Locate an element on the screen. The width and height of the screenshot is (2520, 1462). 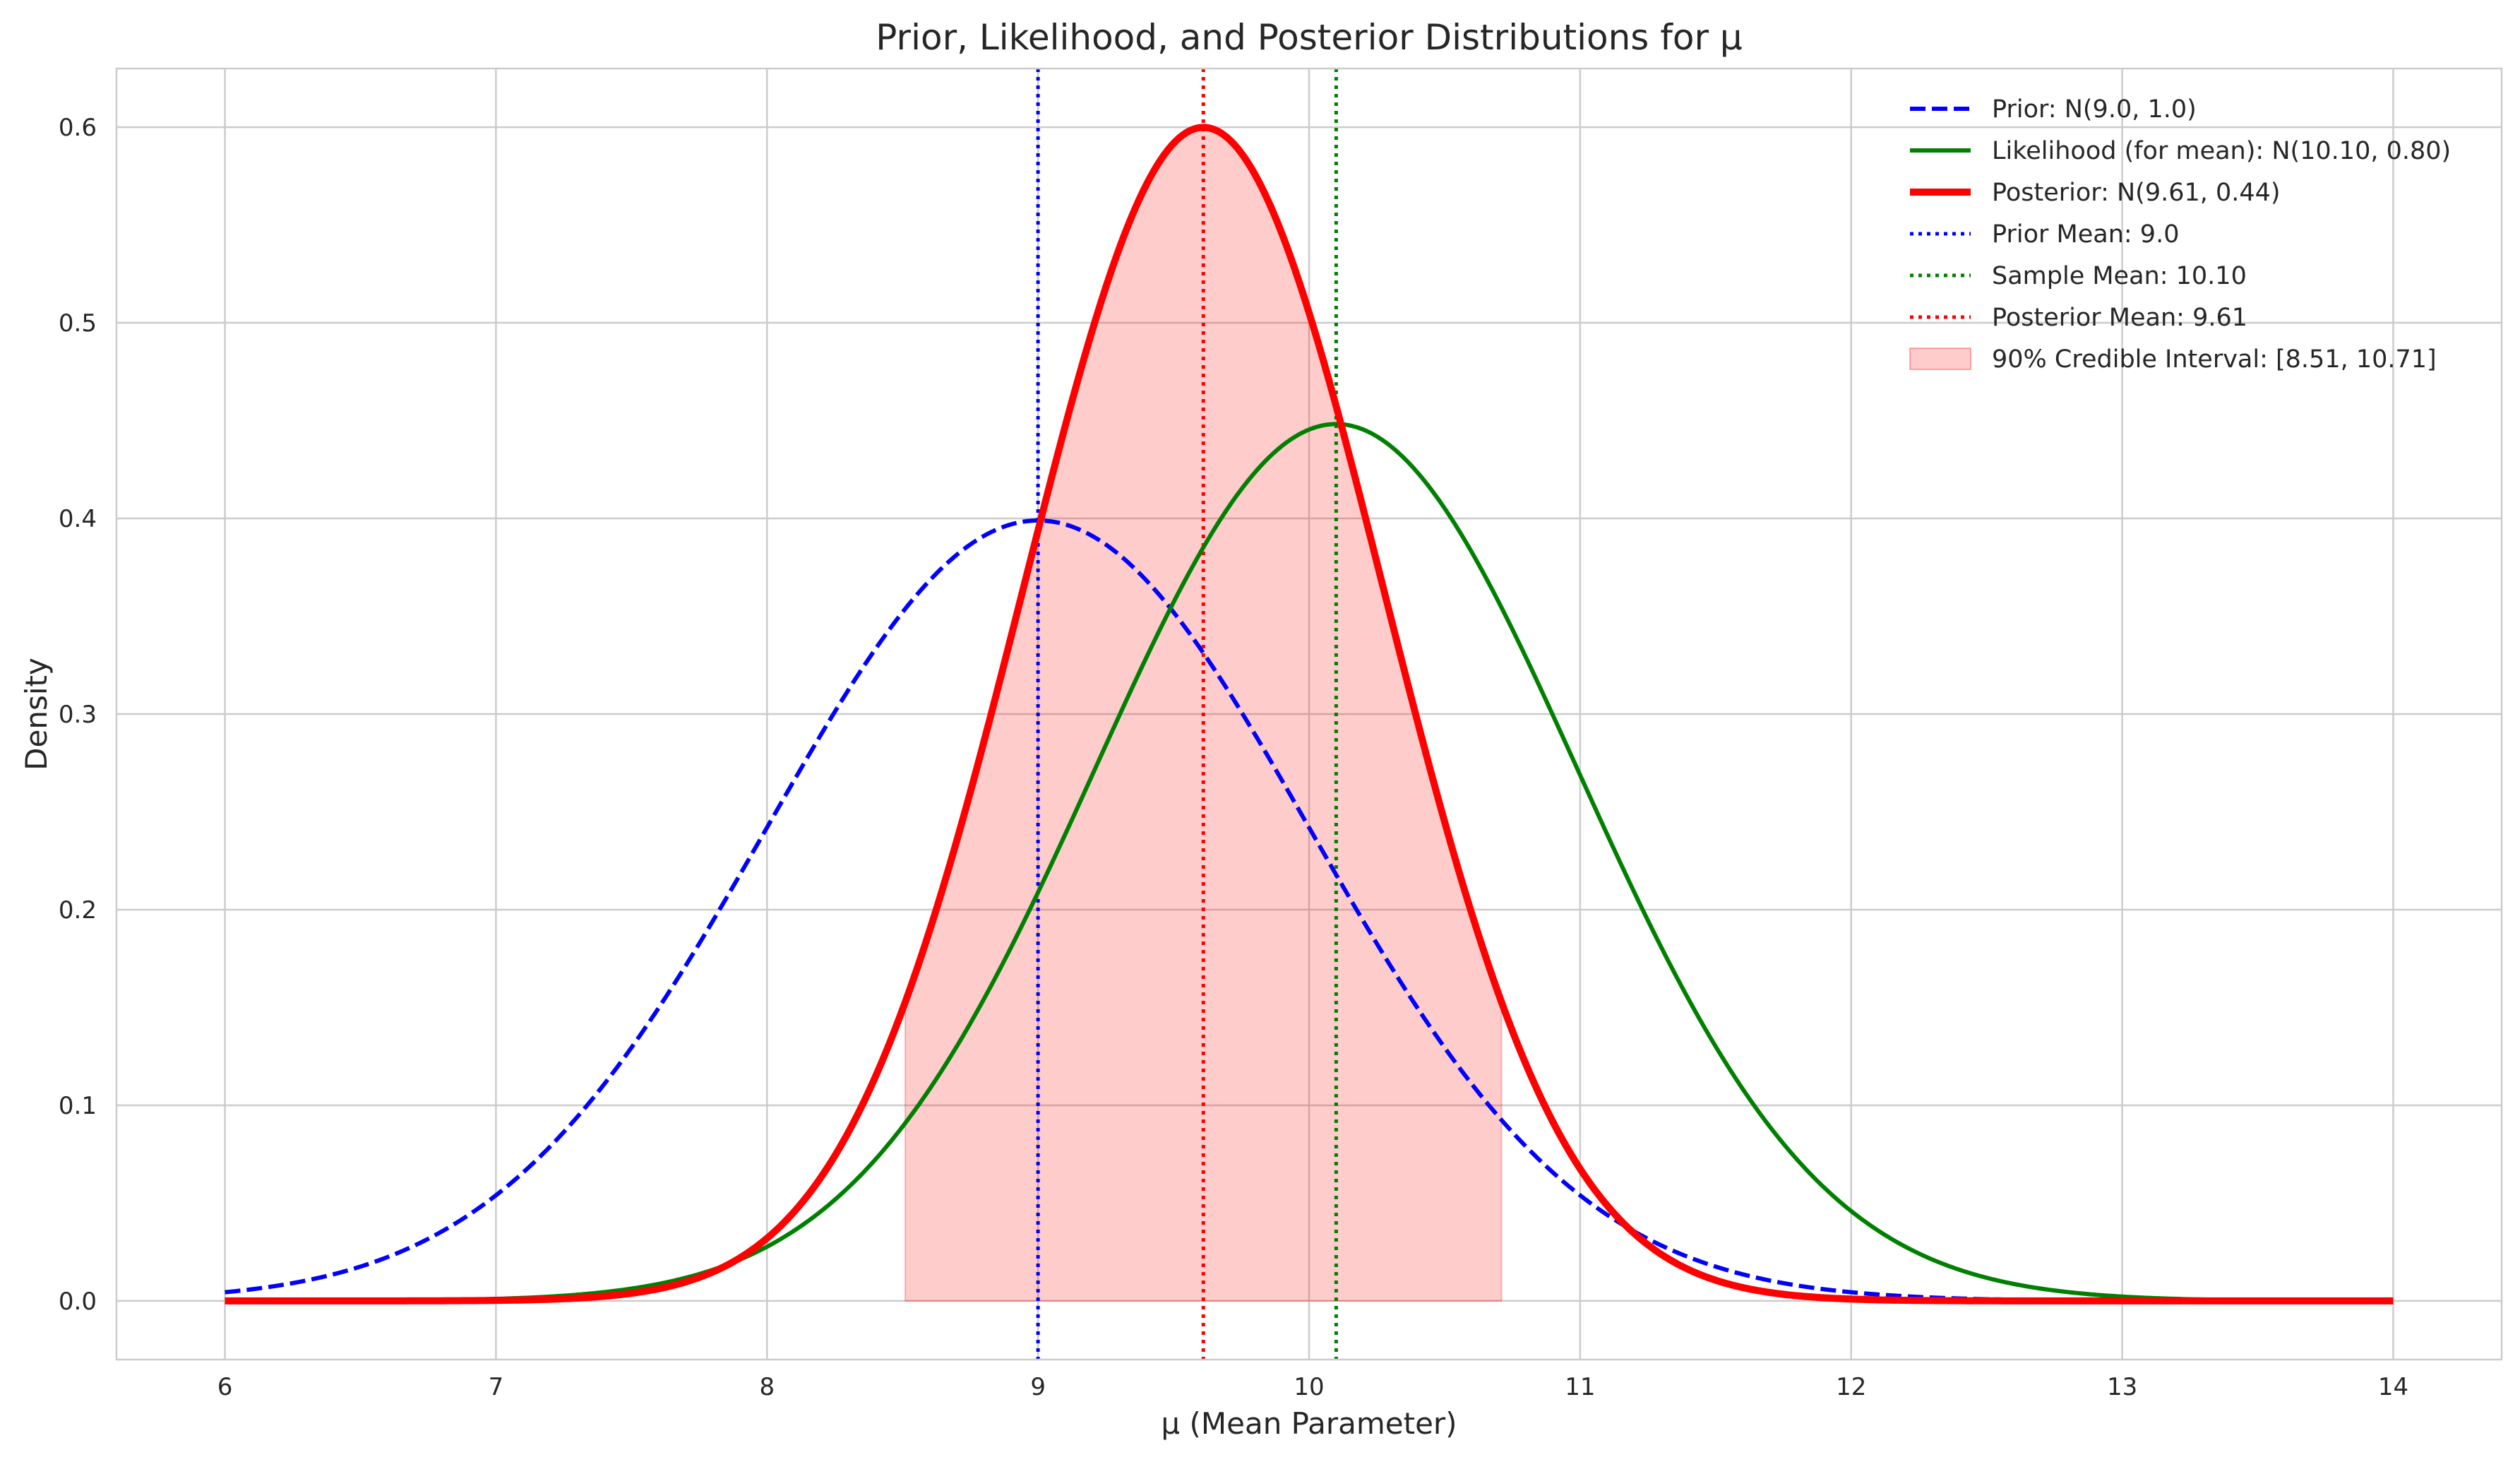
legend-label: Sample Mean: 10.10 is located at coordinates (2119, 276).